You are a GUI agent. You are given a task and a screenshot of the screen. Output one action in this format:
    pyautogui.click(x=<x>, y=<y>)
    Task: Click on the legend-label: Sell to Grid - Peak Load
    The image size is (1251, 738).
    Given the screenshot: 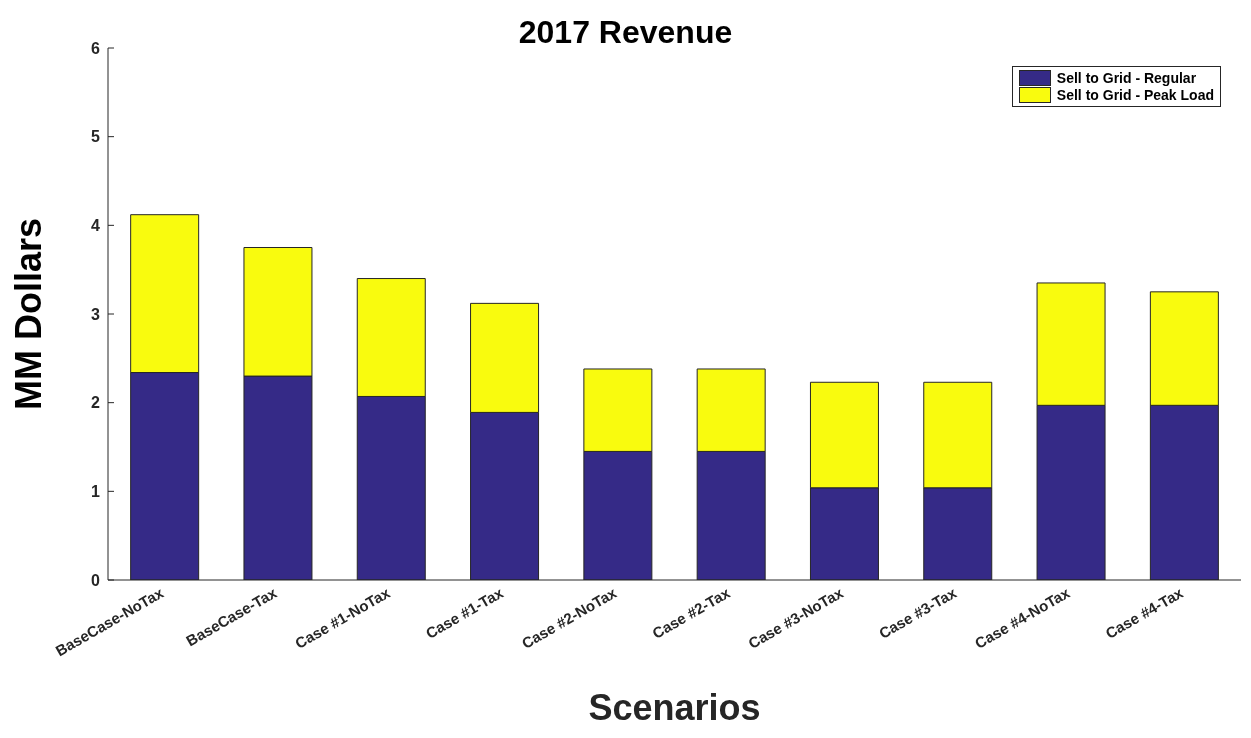 What is the action you would take?
    pyautogui.click(x=1134, y=95)
    